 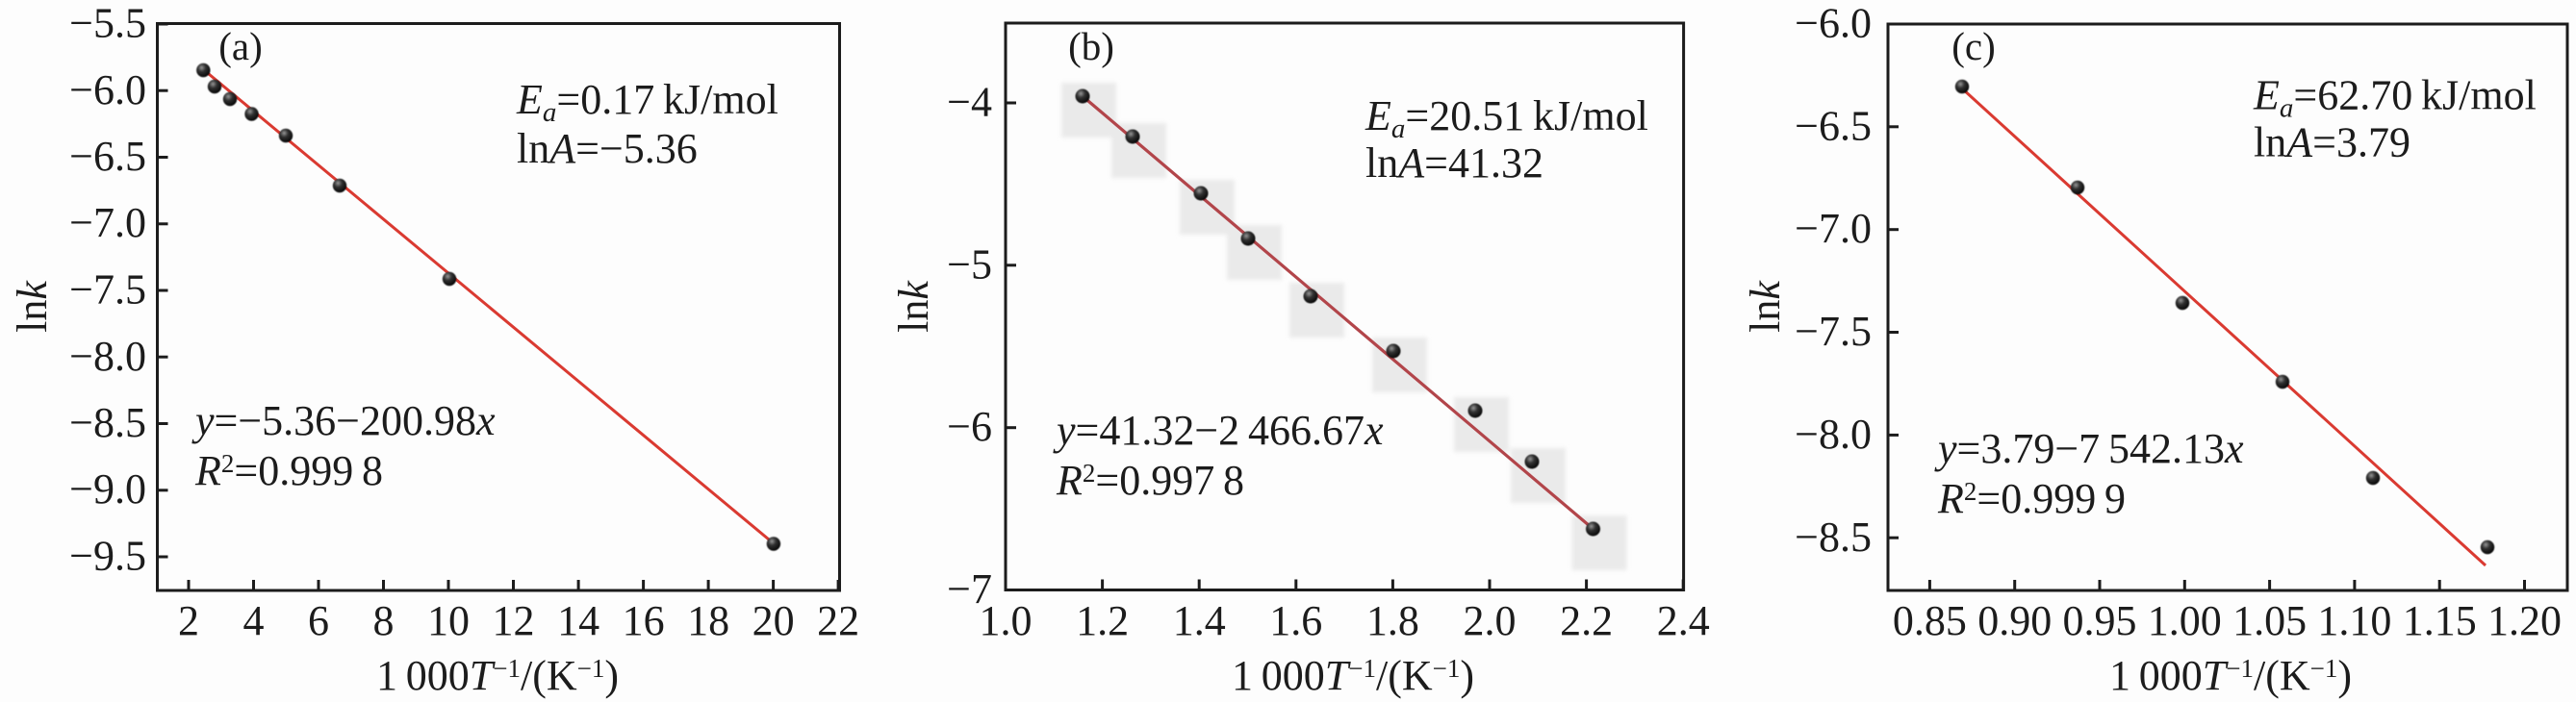 What do you see at coordinates (384, 620) in the screenshot?
I see `svg-text: 8` at bounding box center [384, 620].